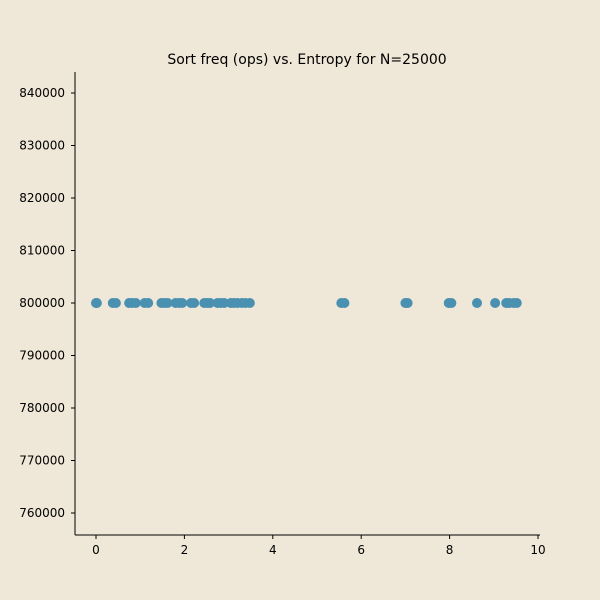  I want to click on y-tick-label: 820000, so click(42, 198).